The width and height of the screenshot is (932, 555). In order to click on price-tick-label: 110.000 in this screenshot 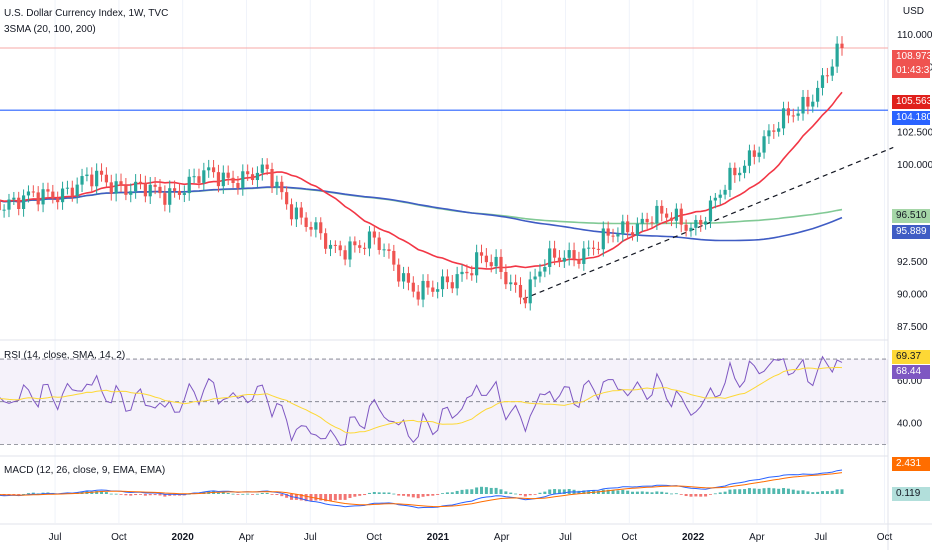, I will do `click(914, 35)`.